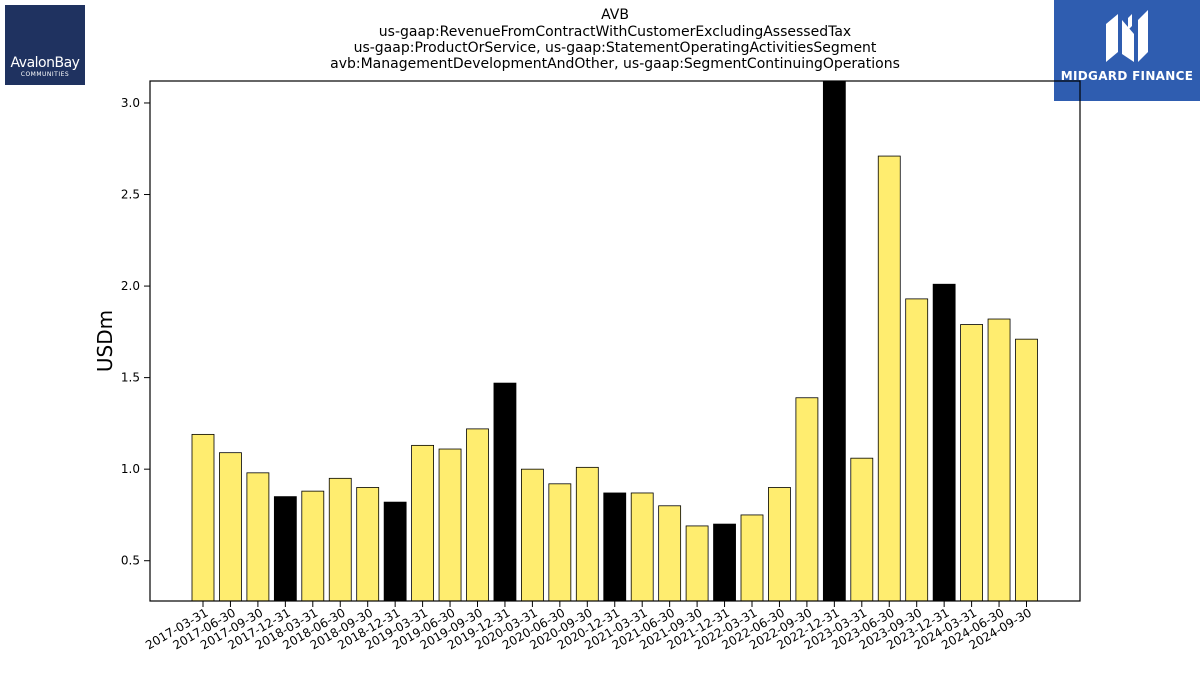  Describe the element at coordinates (1127, 76) in the screenshot. I see `midgard-finance-logo-text: MIDGARD FINANCE` at that location.